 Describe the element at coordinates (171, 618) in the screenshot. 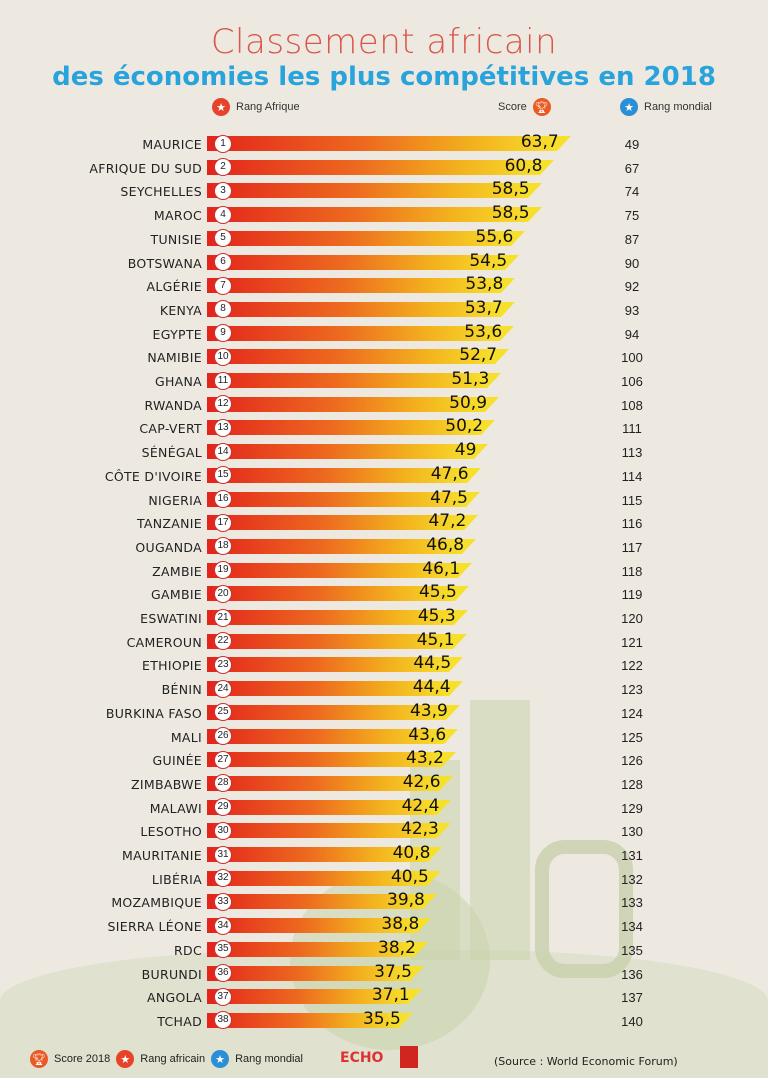

I see `country-label: Eswatini` at that location.